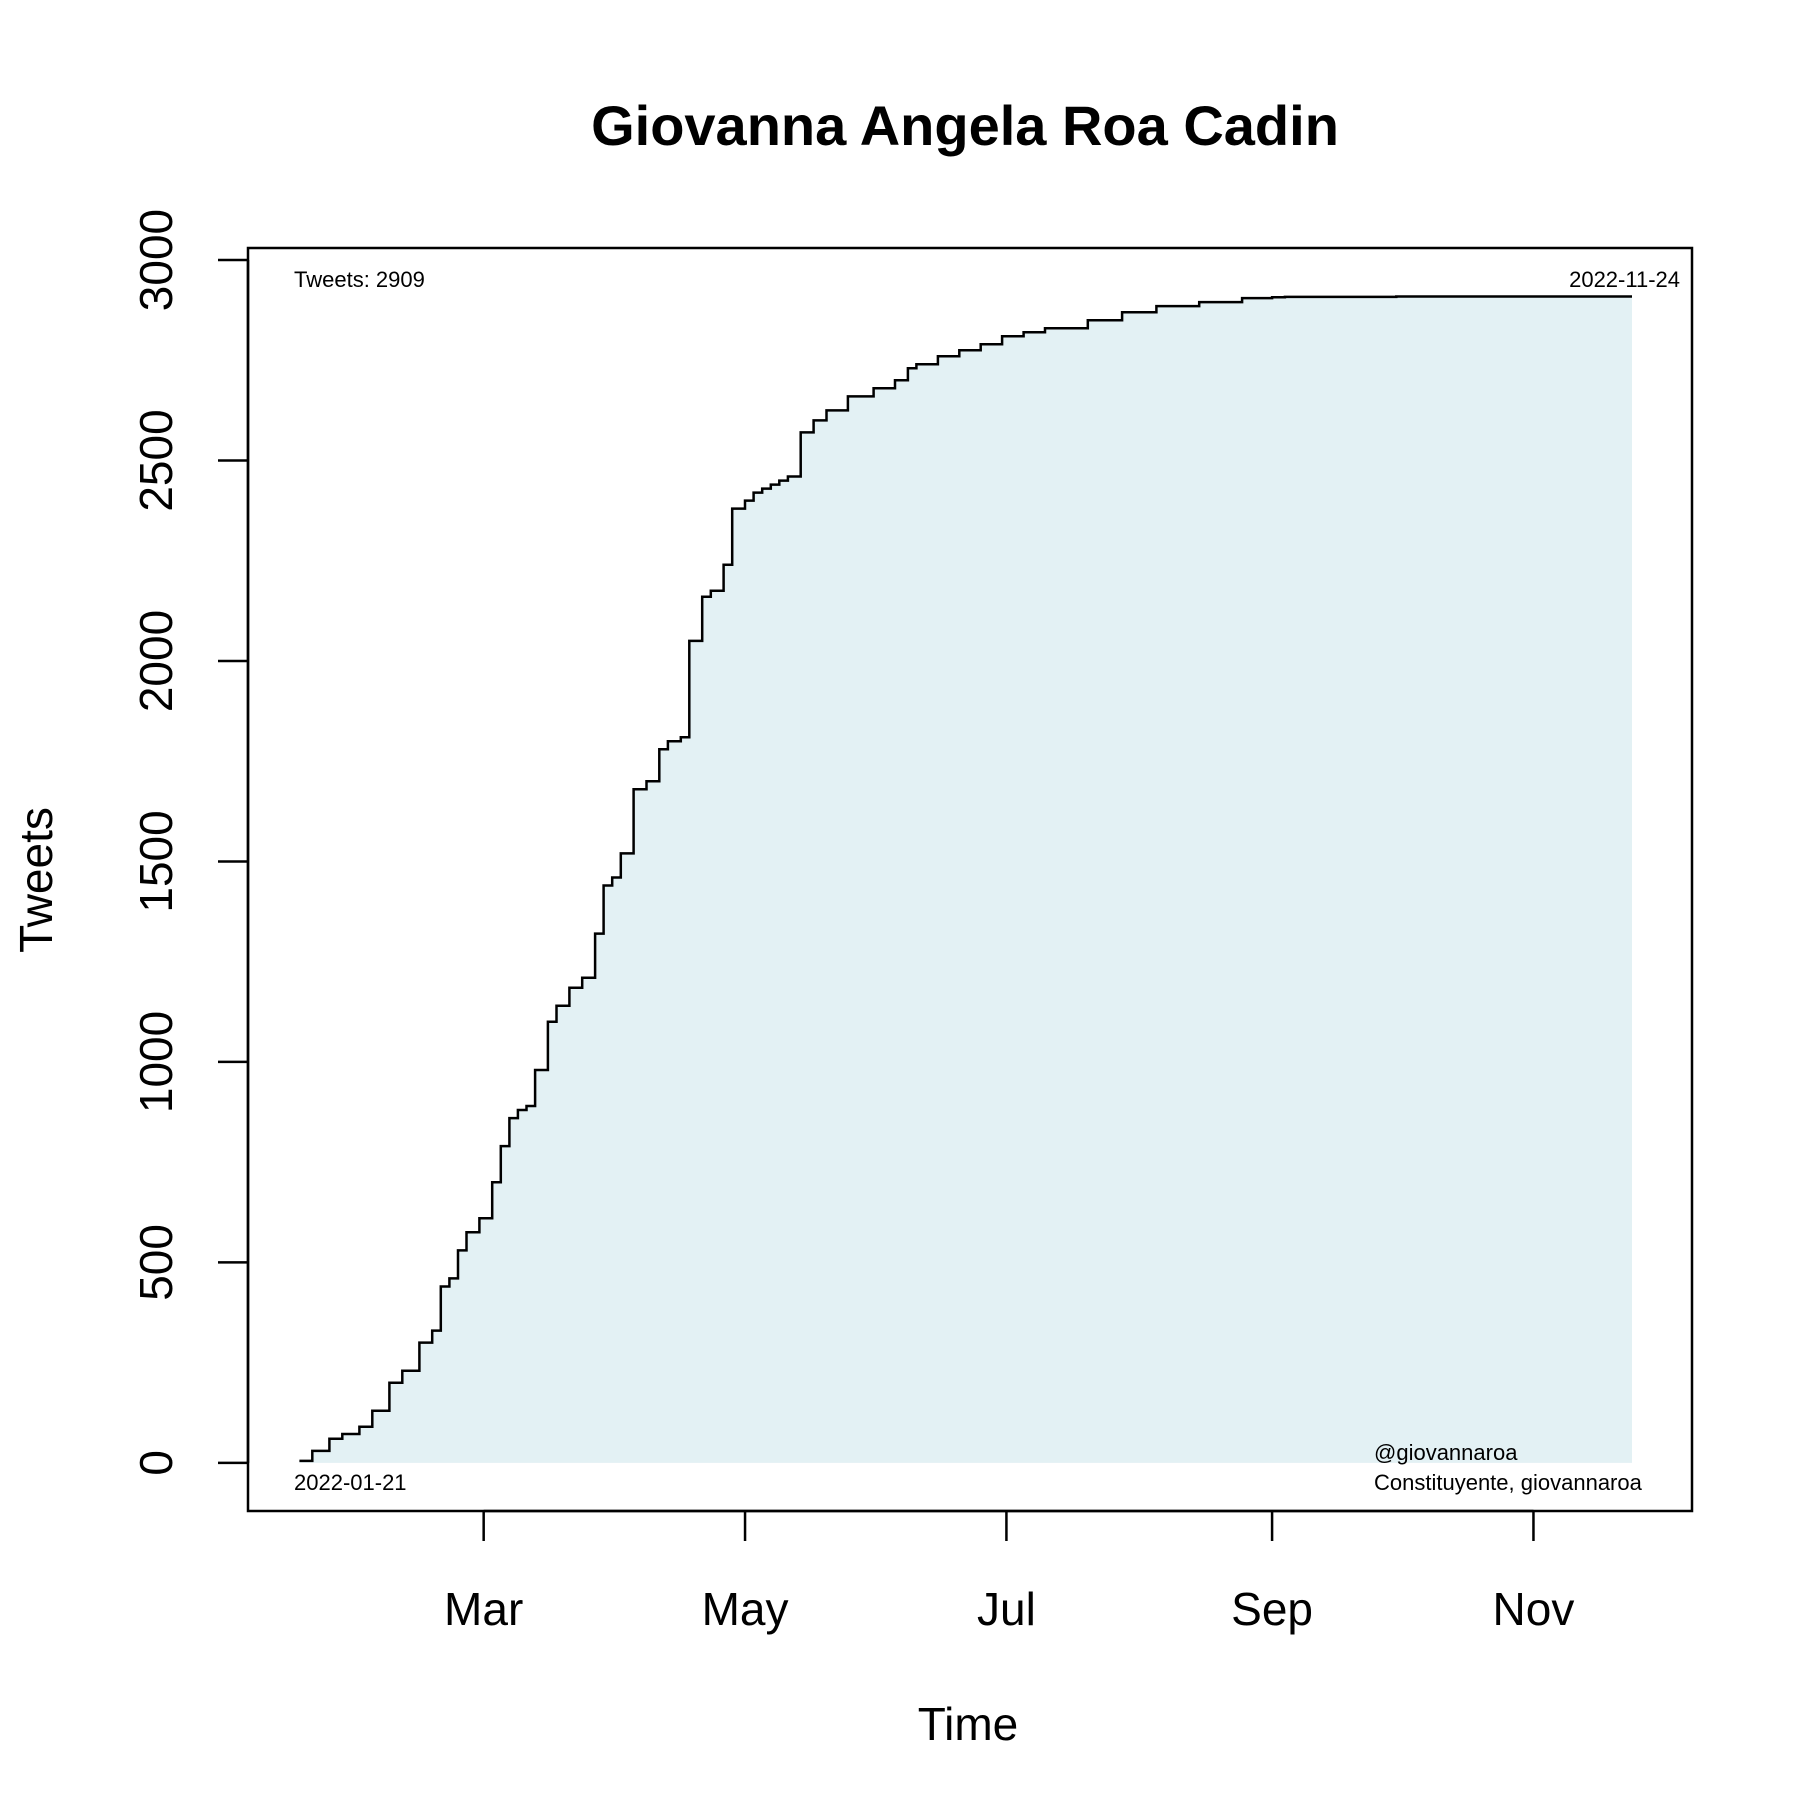 Image resolution: width=1800 pixels, height=1800 pixels. I want to click on y-axis: 0 500 1000 1500 2000 2500 3000, so click(190, 842).